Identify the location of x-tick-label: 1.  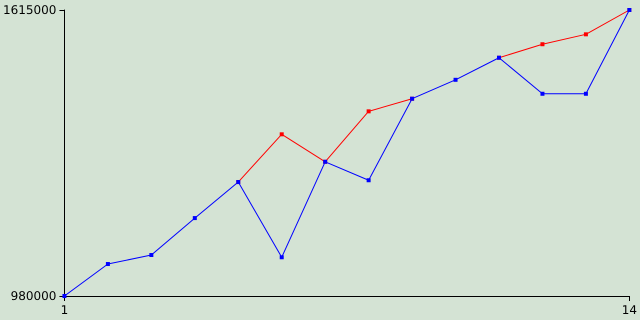
(64, 310).